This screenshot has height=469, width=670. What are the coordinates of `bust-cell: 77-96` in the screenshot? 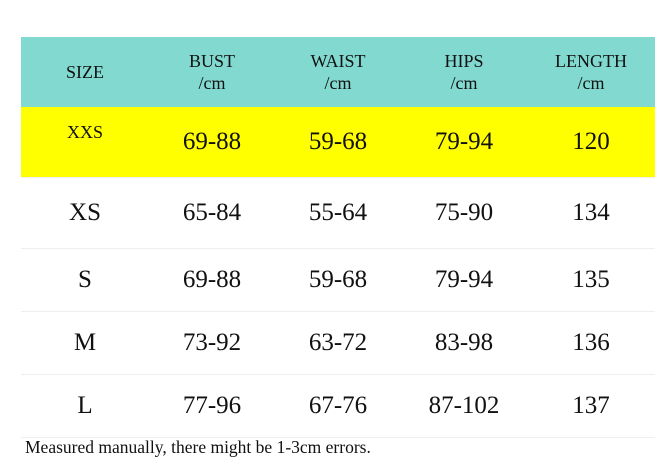 It's located at (212, 406).